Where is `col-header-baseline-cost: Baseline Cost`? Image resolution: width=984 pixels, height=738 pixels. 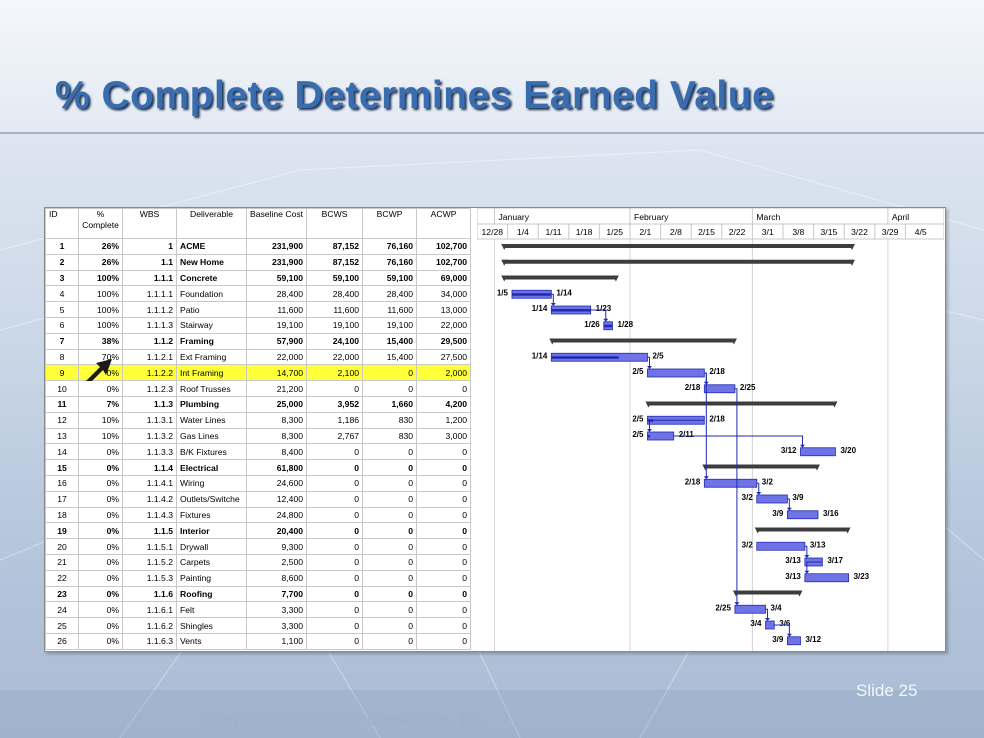 col-header-baseline-cost: Baseline Cost is located at coordinates (276, 223).